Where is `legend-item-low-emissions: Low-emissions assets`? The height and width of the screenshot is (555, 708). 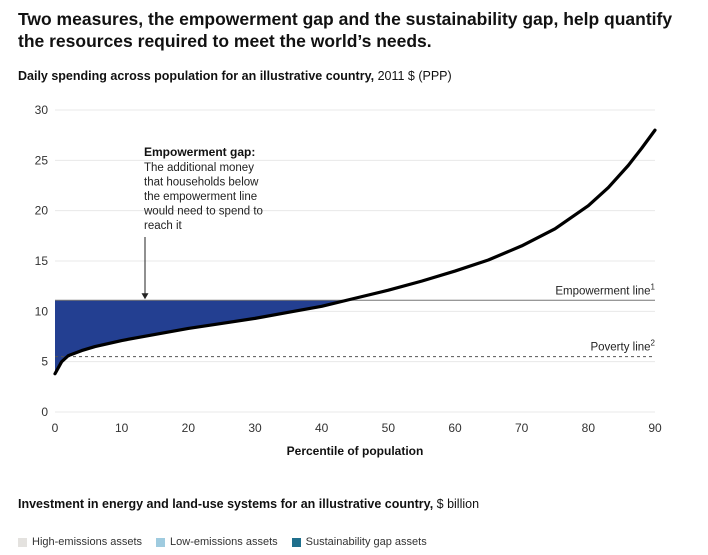
legend-item-low-emissions: Low-emissions assets is located at coordinates (217, 542).